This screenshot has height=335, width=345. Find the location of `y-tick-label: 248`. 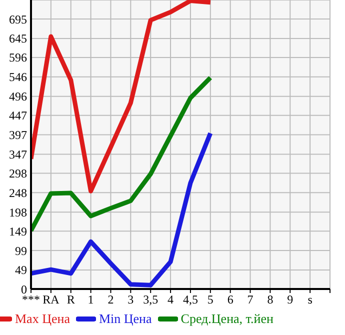

y-tick-label: 248 is located at coordinates (18, 193).